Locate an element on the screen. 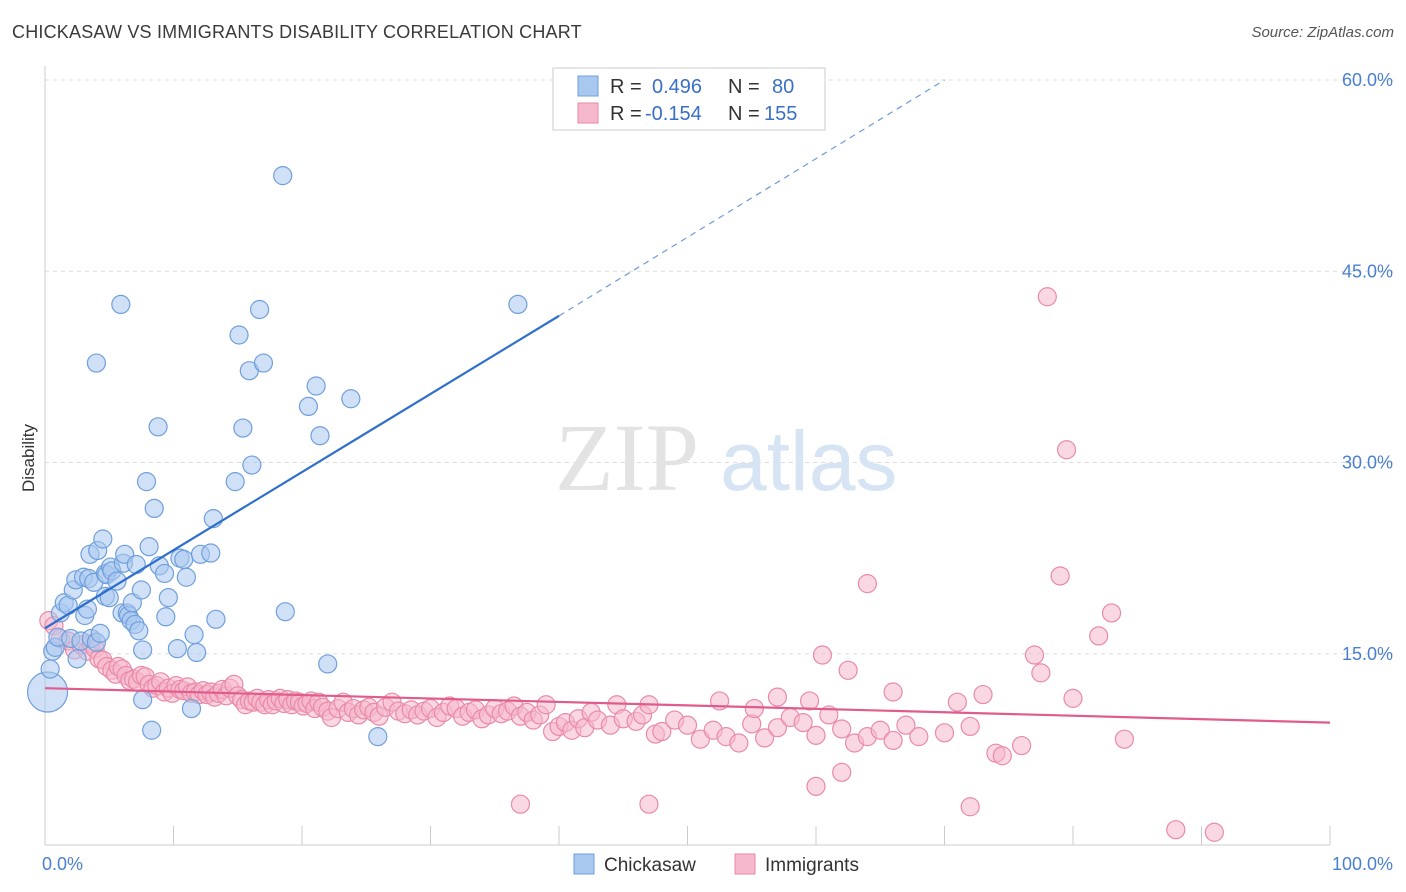 The height and width of the screenshot is (892, 1406). legend-swatch-immigrants is located at coordinates (588, 113).